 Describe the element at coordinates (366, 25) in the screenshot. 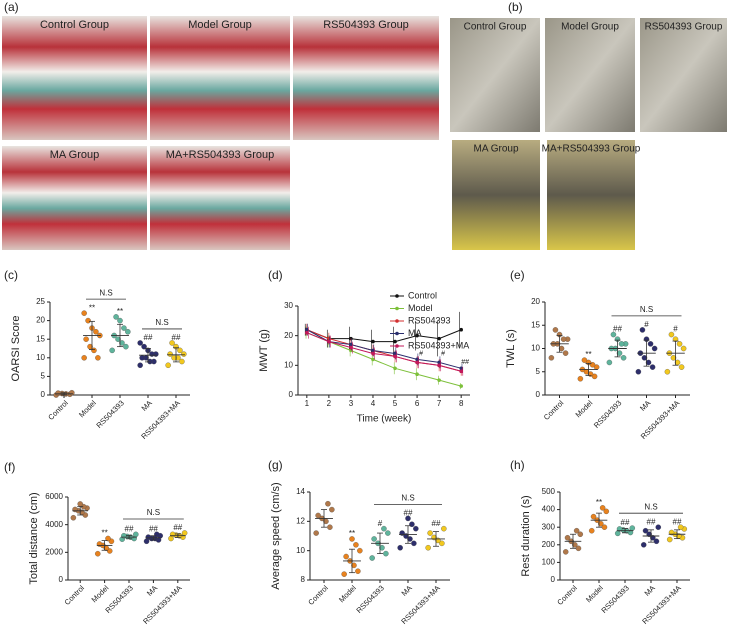

I see `image-label: RS504393 Group` at that location.